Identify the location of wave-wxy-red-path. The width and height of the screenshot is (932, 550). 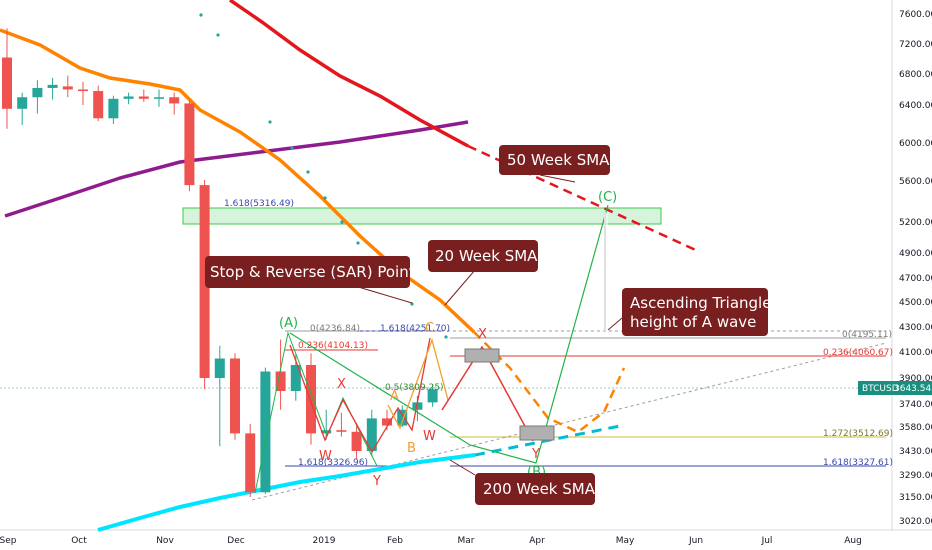
(360, 395).